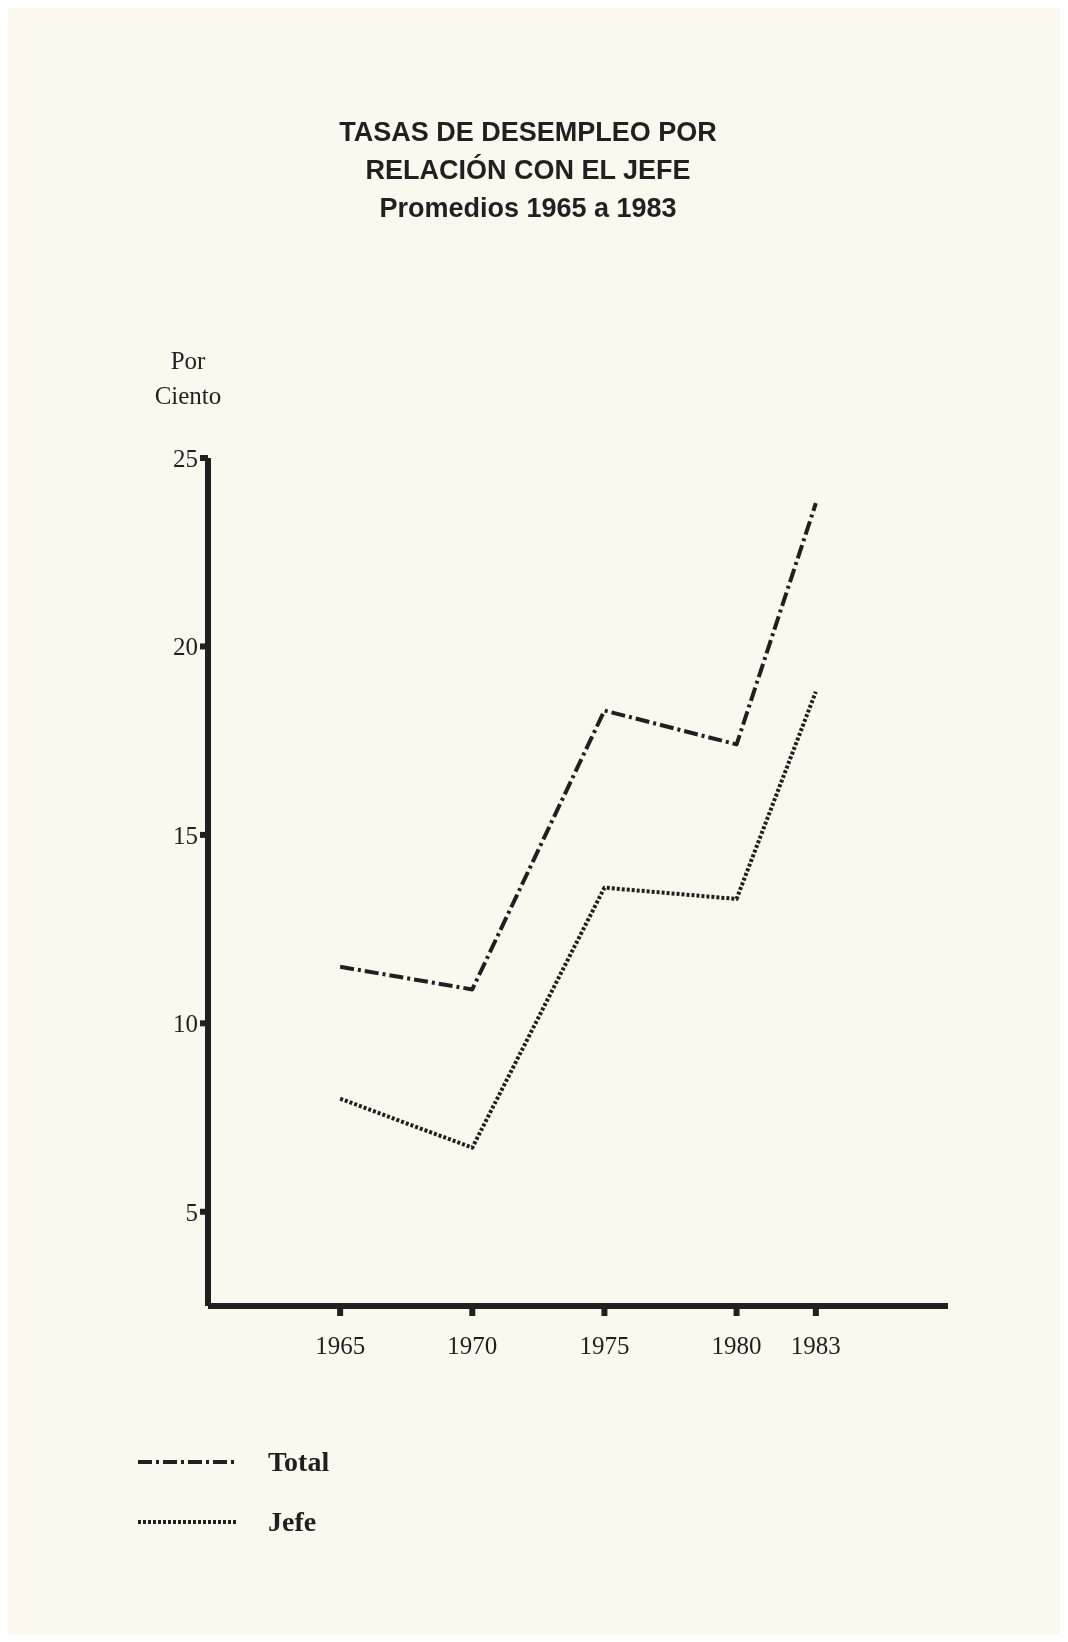 The height and width of the screenshot is (1642, 1068). What do you see at coordinates (292, 1522) in the screenshot?
I see `legend-label: Jefe` at bounding box center [292, 1522].